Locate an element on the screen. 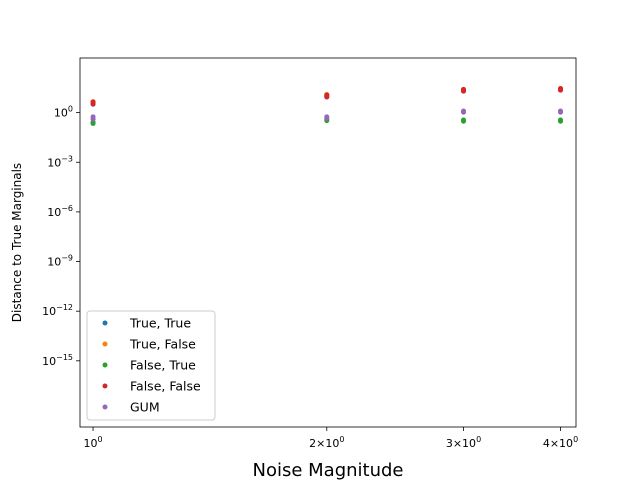 The width and height of the screenshot is (640, 480). data-marks is located at coordinates (327, 106).